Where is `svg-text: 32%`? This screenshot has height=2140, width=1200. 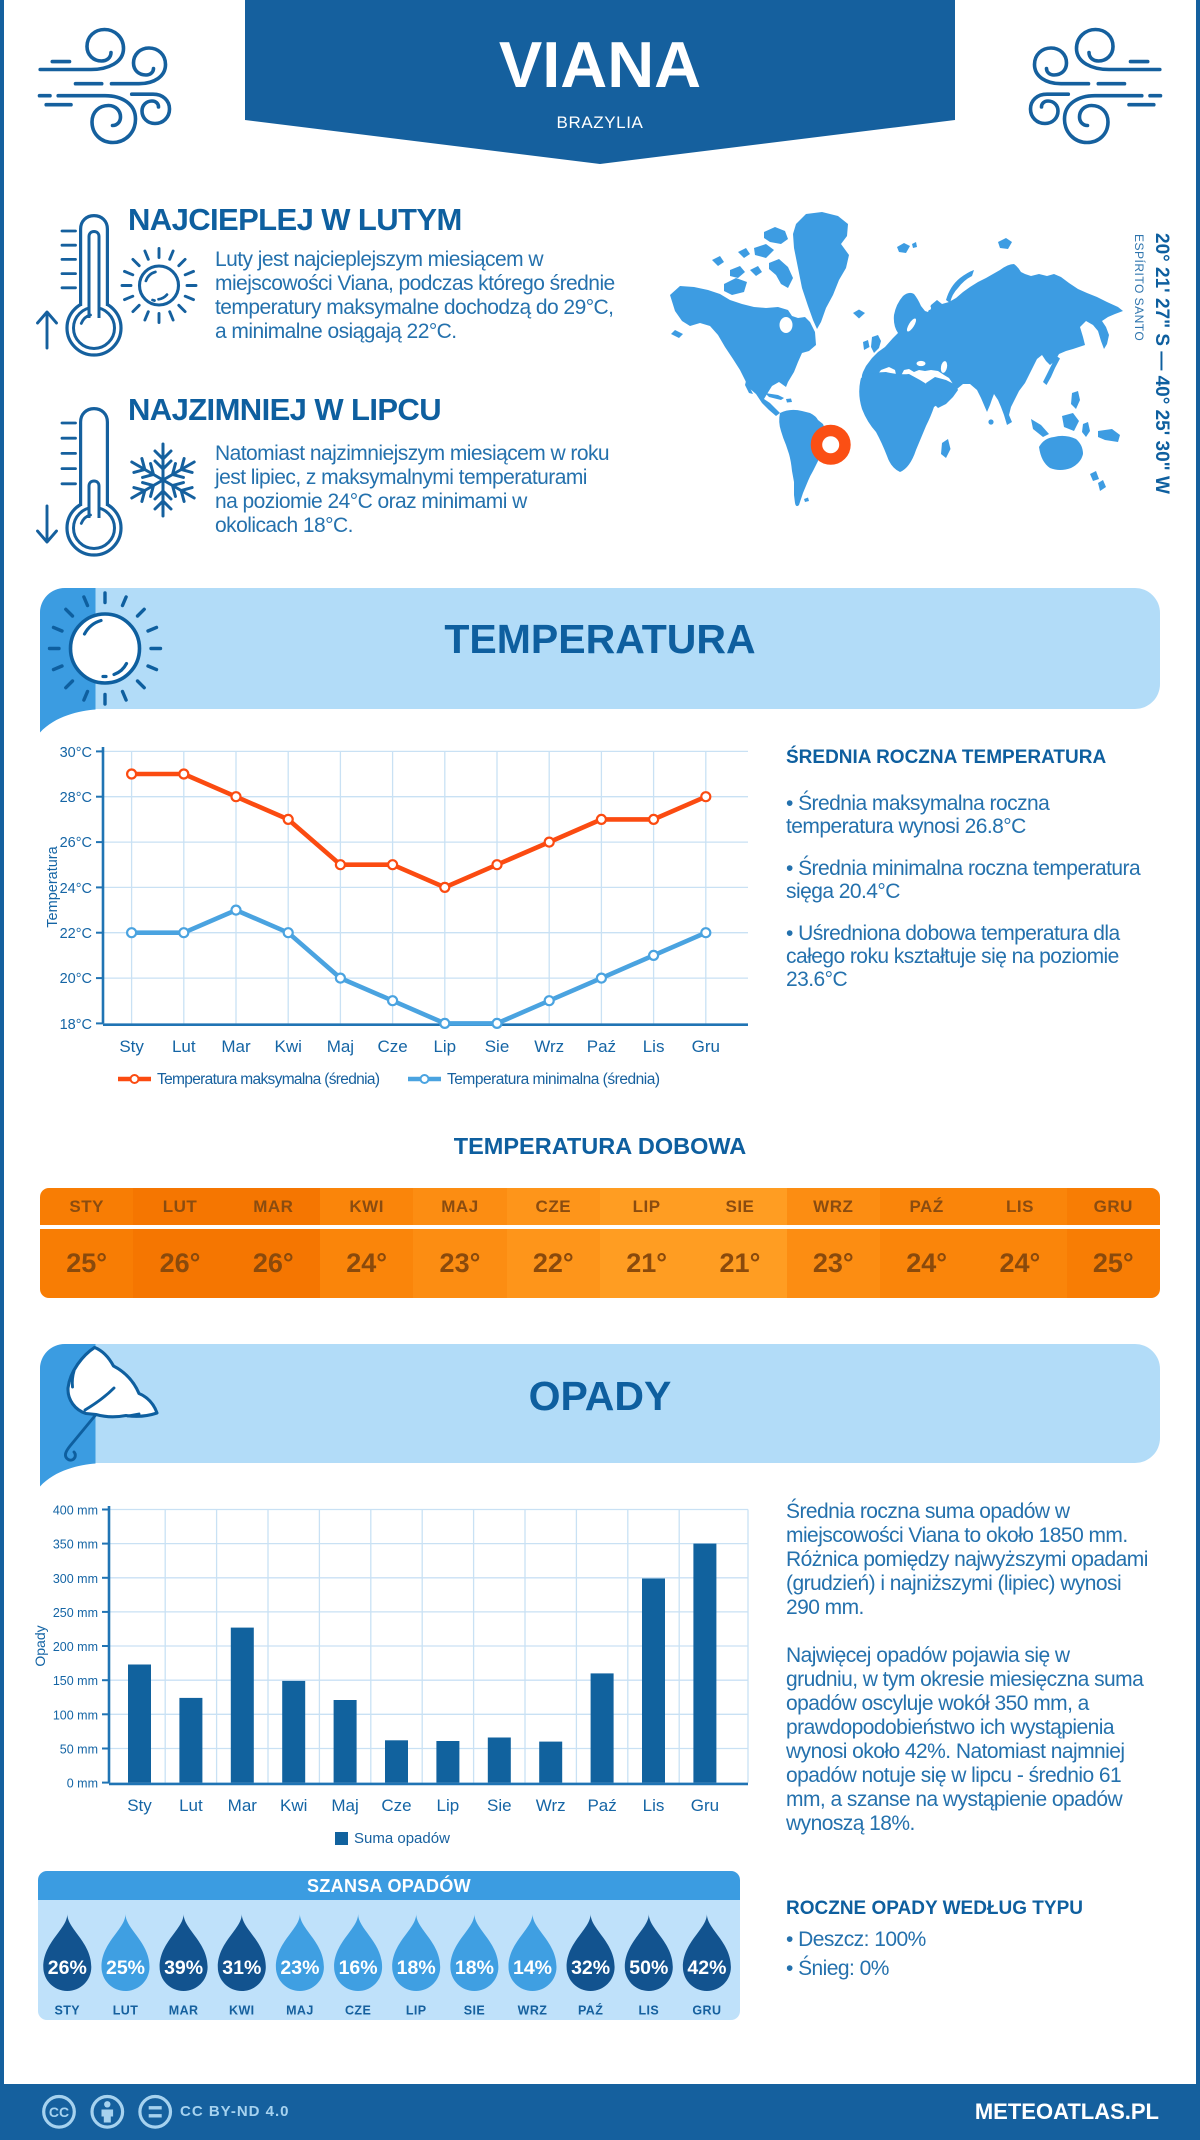 svg-text: 32% is located at coordinates (590, 1968).